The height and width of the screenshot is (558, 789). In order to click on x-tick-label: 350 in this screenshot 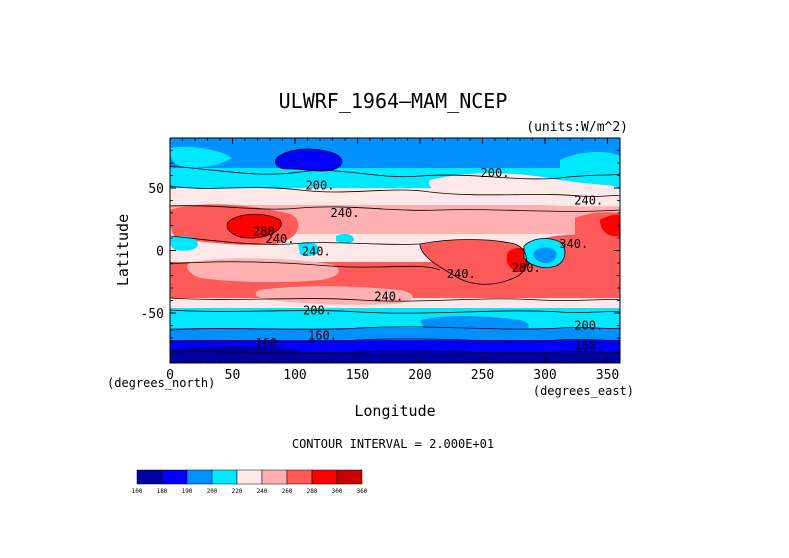, I will do `click(607, 375)`.